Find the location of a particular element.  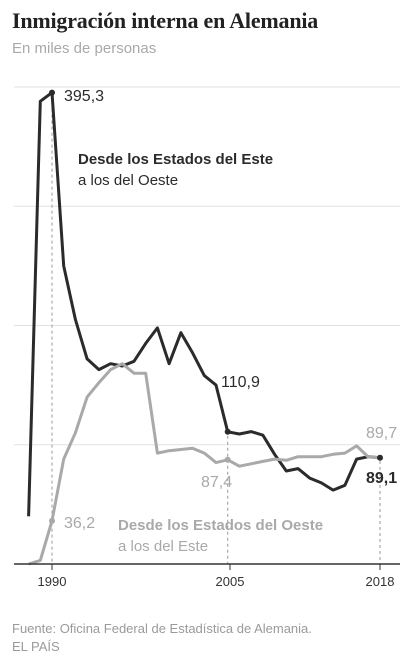

value-label-110: 110,9 is located at coordinates (240, 382).